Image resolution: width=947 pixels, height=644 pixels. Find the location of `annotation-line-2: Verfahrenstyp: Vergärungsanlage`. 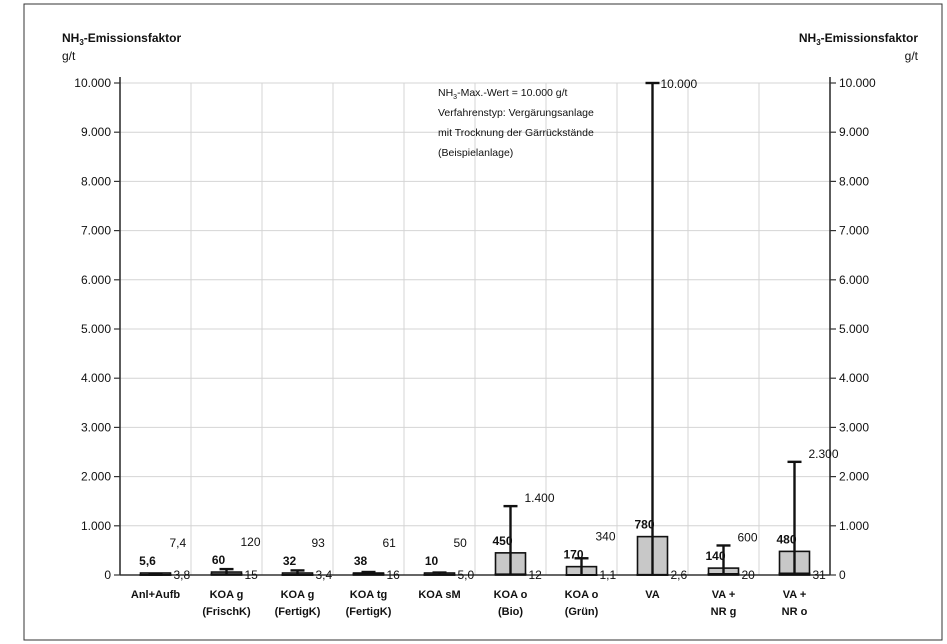

annotation-line-2: Verfahrenstyp: Vergärungsanlage is located at coordinates (516, 113).